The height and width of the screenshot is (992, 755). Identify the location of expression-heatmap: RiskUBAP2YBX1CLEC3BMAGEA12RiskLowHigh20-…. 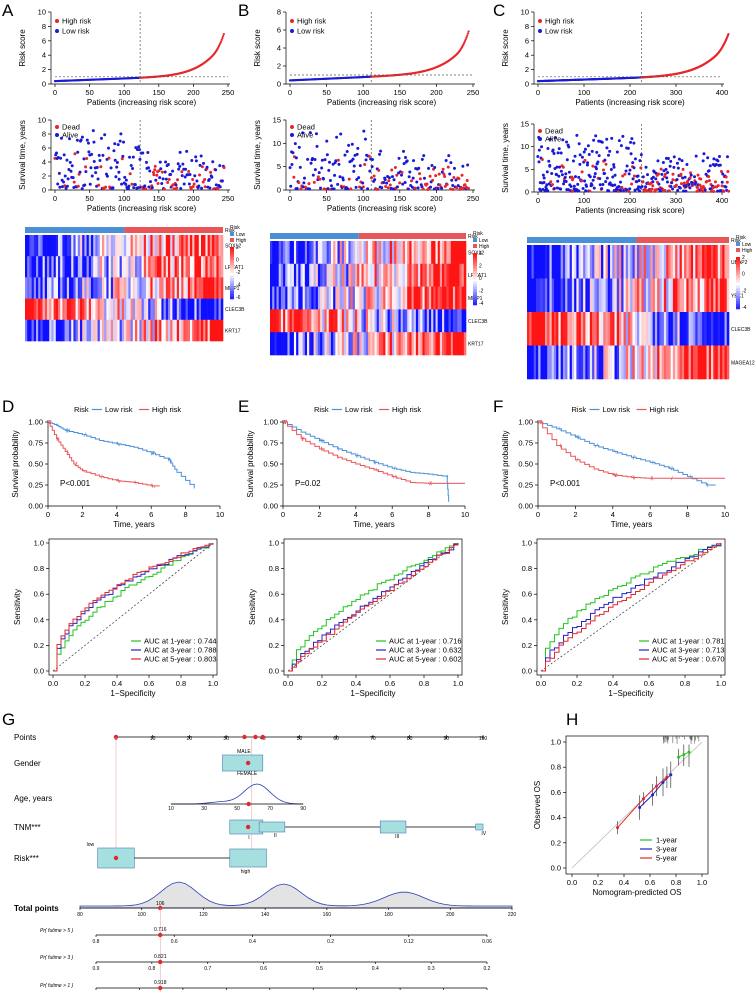
(641, 307).